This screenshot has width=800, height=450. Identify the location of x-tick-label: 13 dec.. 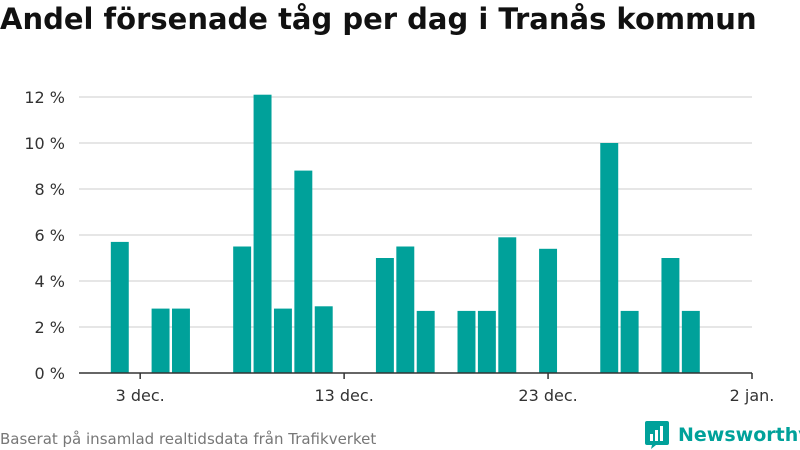
(343, 395).